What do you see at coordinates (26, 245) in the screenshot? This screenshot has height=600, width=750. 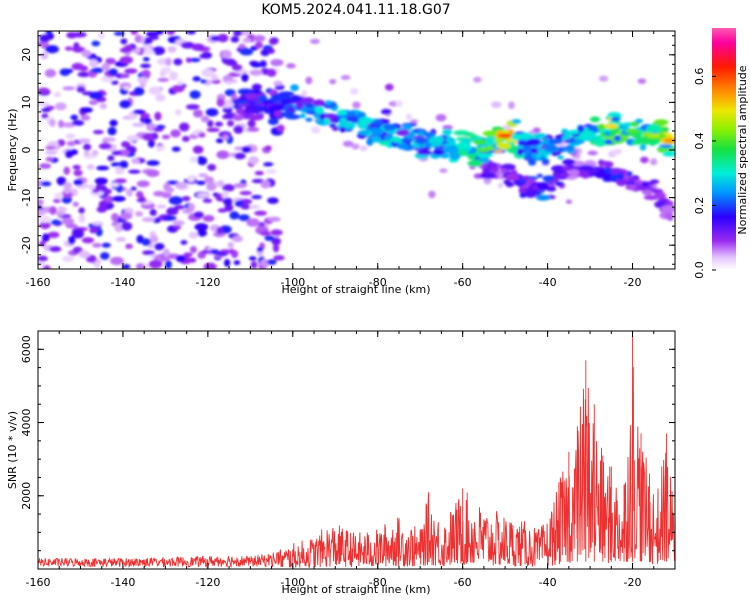 I see `y-tick-label: -20` at bounding box center [26, 245].